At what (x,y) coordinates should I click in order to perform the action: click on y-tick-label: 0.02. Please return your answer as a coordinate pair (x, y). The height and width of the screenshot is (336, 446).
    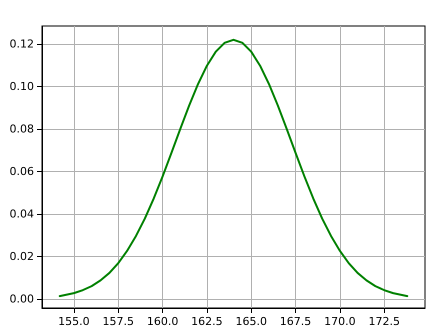
    Looking at the image, I should click on (22, 257).